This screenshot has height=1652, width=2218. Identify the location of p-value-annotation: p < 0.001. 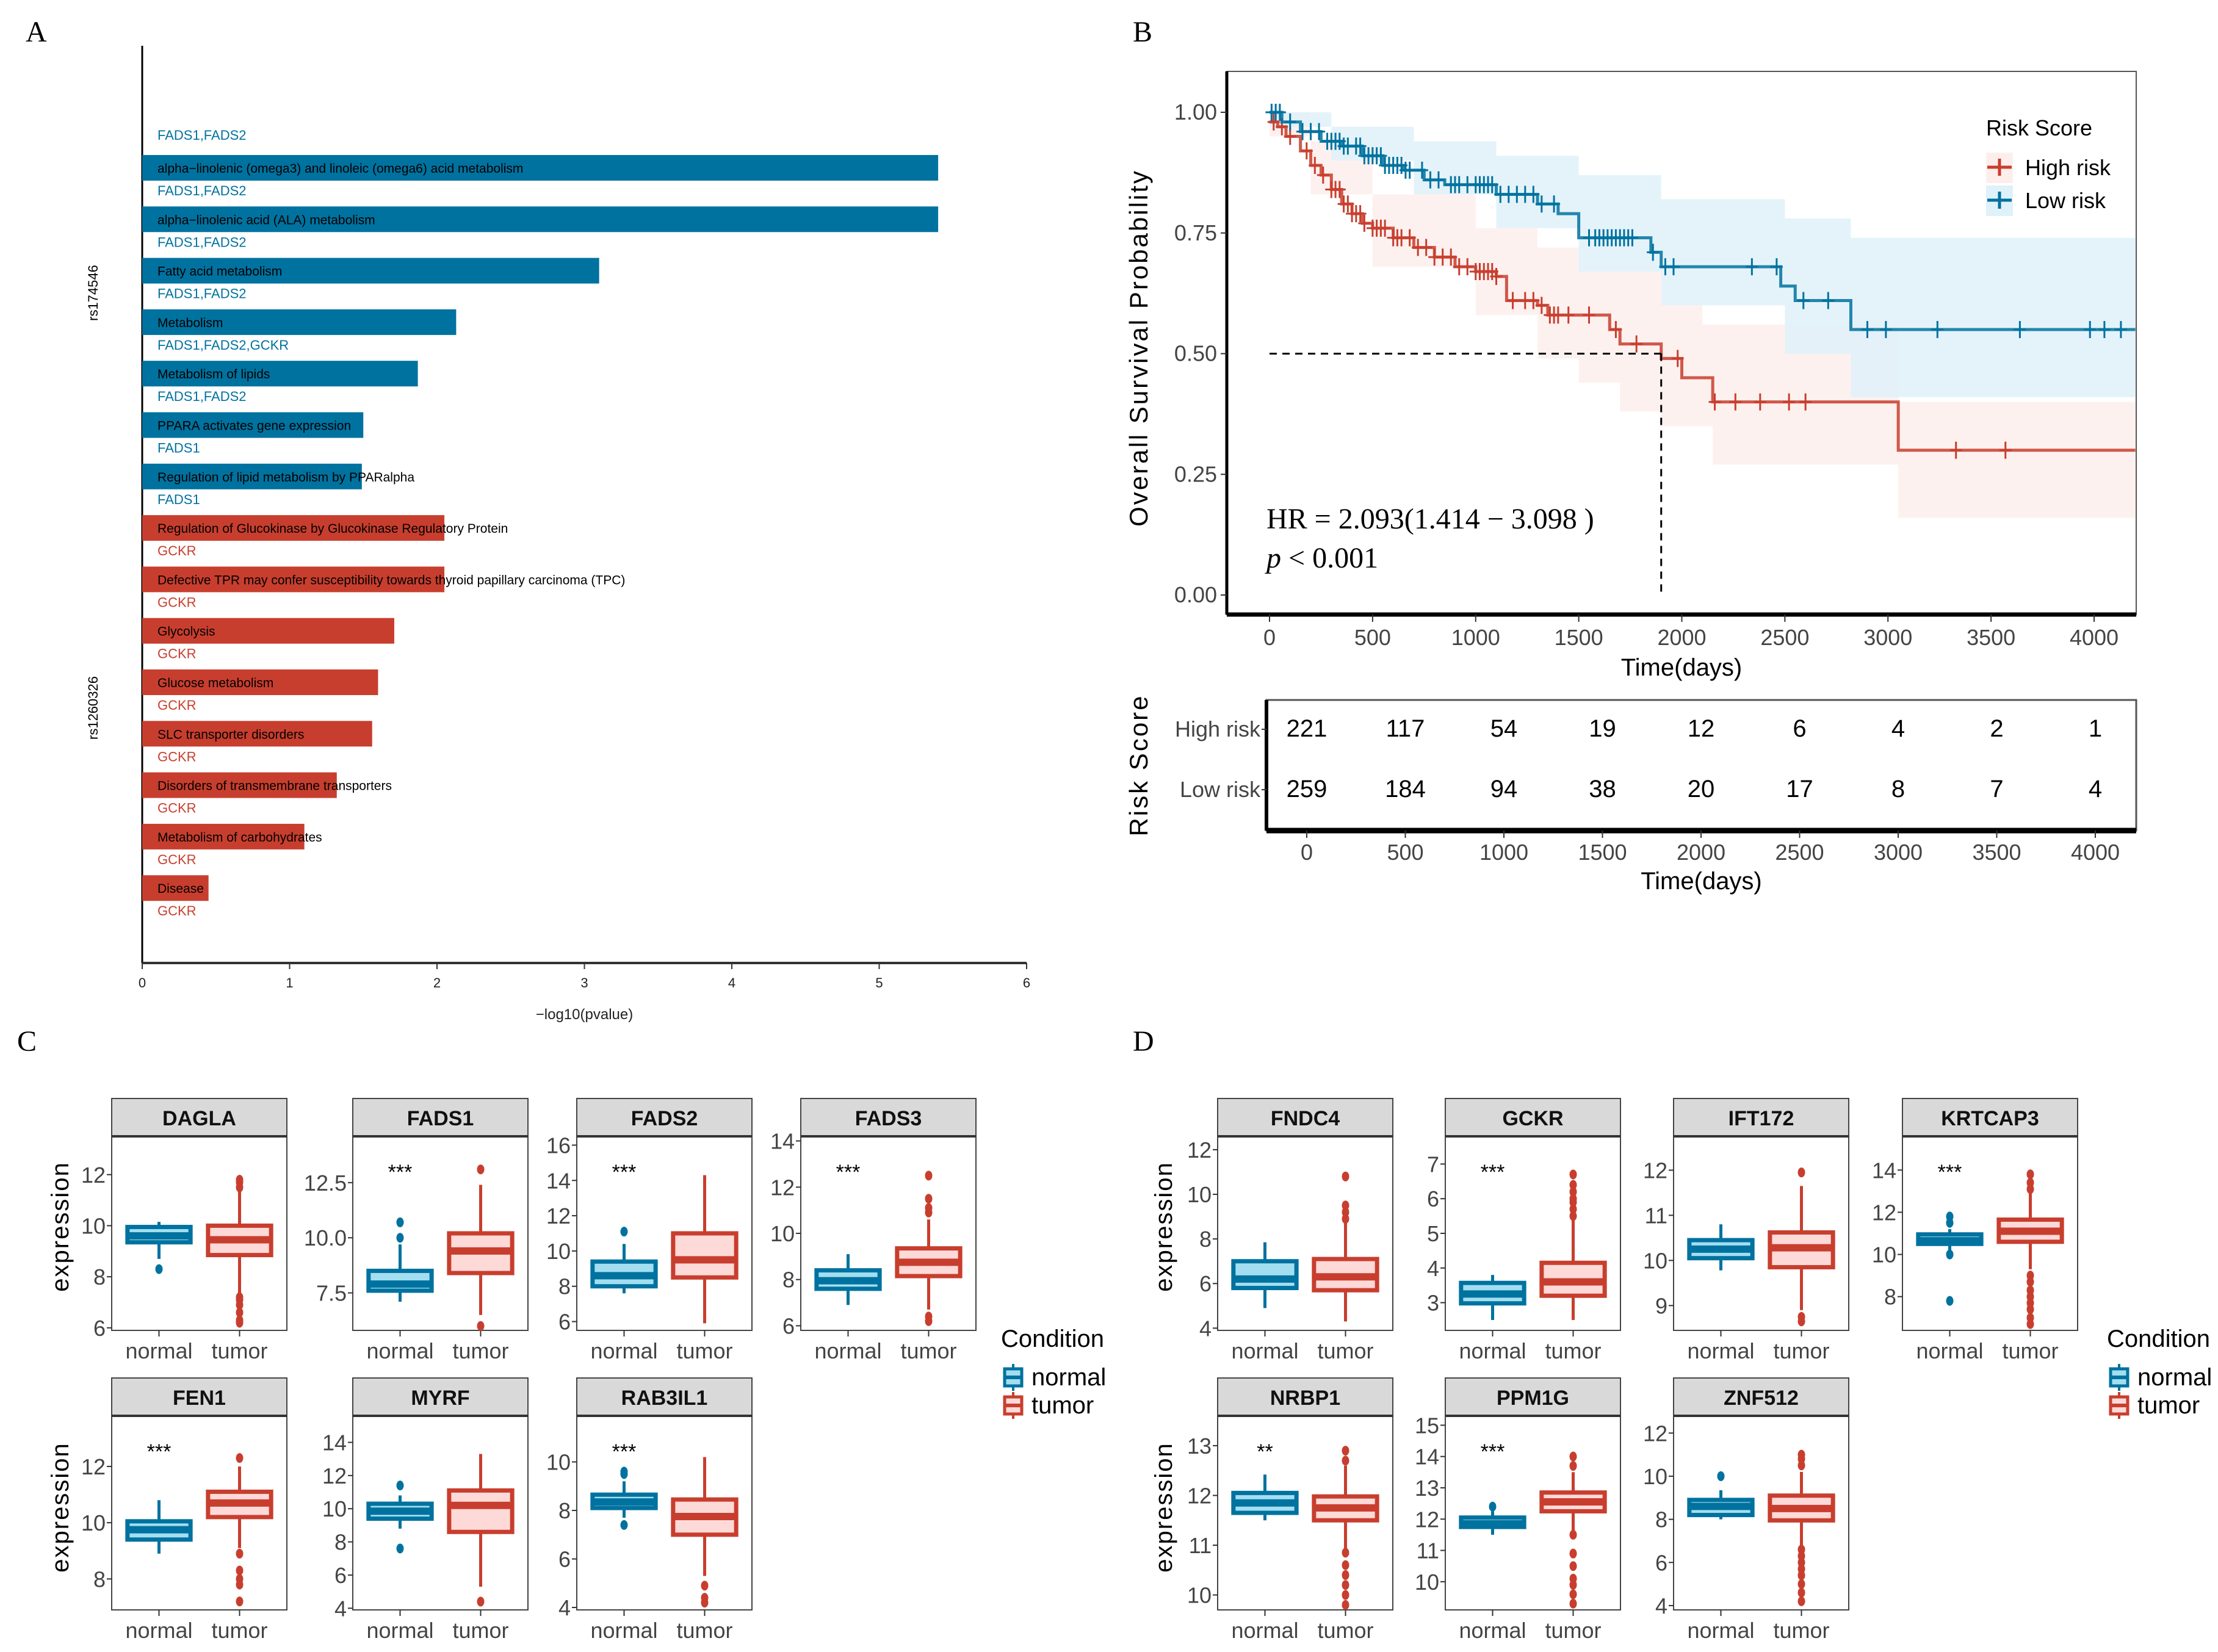
(1321, 558).